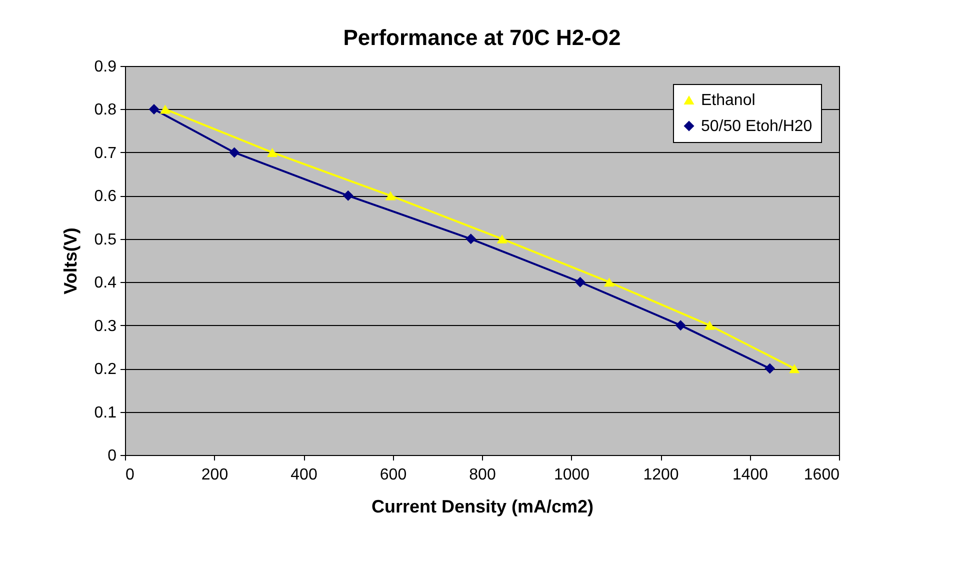 This screenshot has height=567, width=964. Describe the element at coordinates (482, 475) in the screenshot. I see `x-tick-label: 800` at that location.